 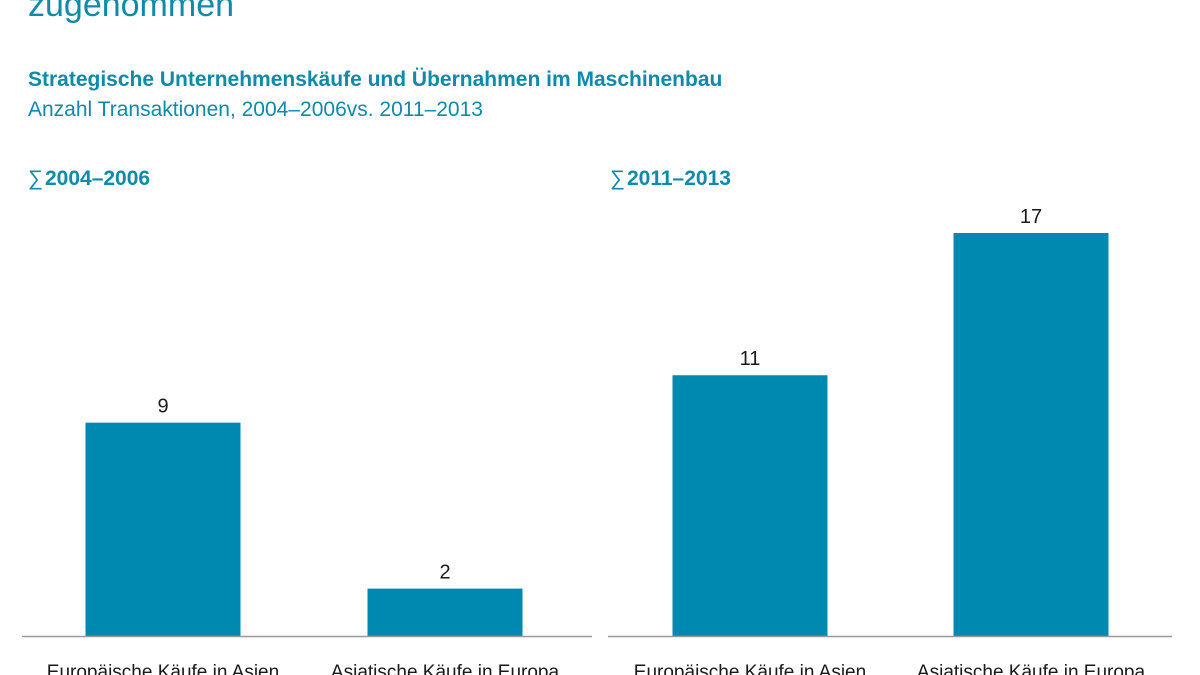 I want to click on data-label: 9, so click(x=162, y=407).